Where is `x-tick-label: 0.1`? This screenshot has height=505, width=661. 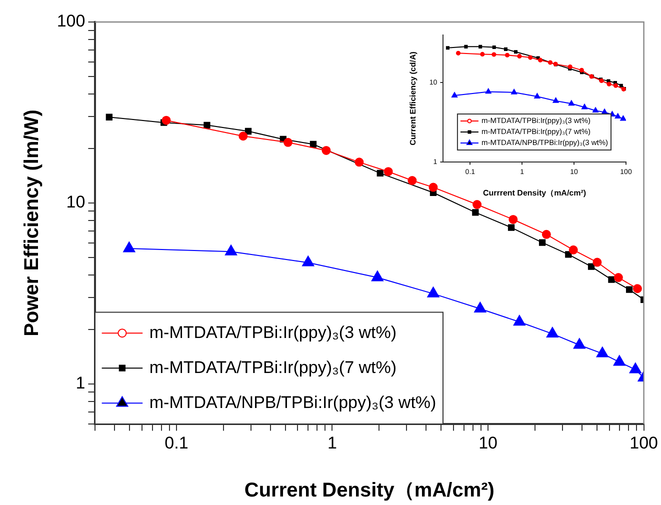
x-tick-label: 0.1 is located at coordinates (176, 443).